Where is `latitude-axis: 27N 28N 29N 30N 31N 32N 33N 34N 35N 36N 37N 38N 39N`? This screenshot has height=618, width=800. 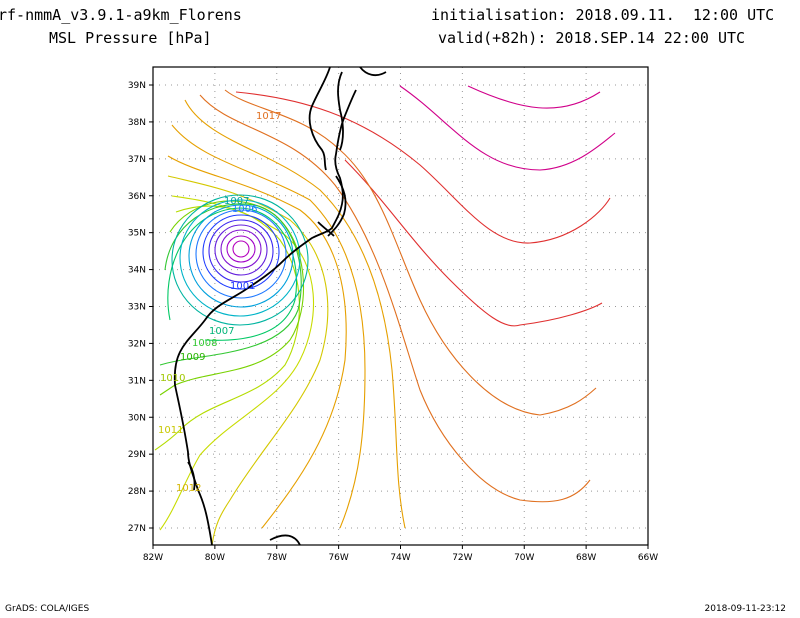
latitude-axis: 27N 28N 29N 30N 31N 32N 33N 34N 35N 36N 37N 38N 39N is located at coordinates (140, 307).